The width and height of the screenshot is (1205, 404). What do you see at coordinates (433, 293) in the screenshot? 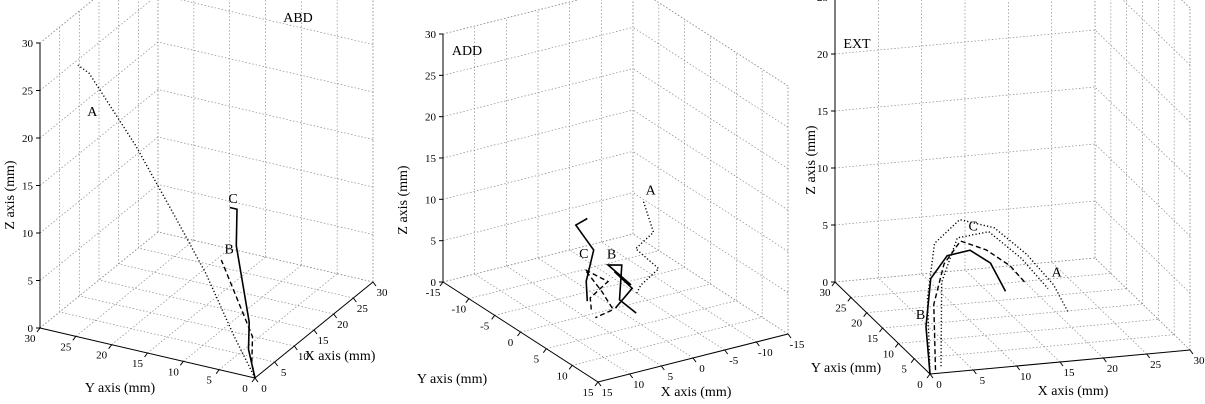
I see `y-tick-label: -15` at bounding box center [433, 293].